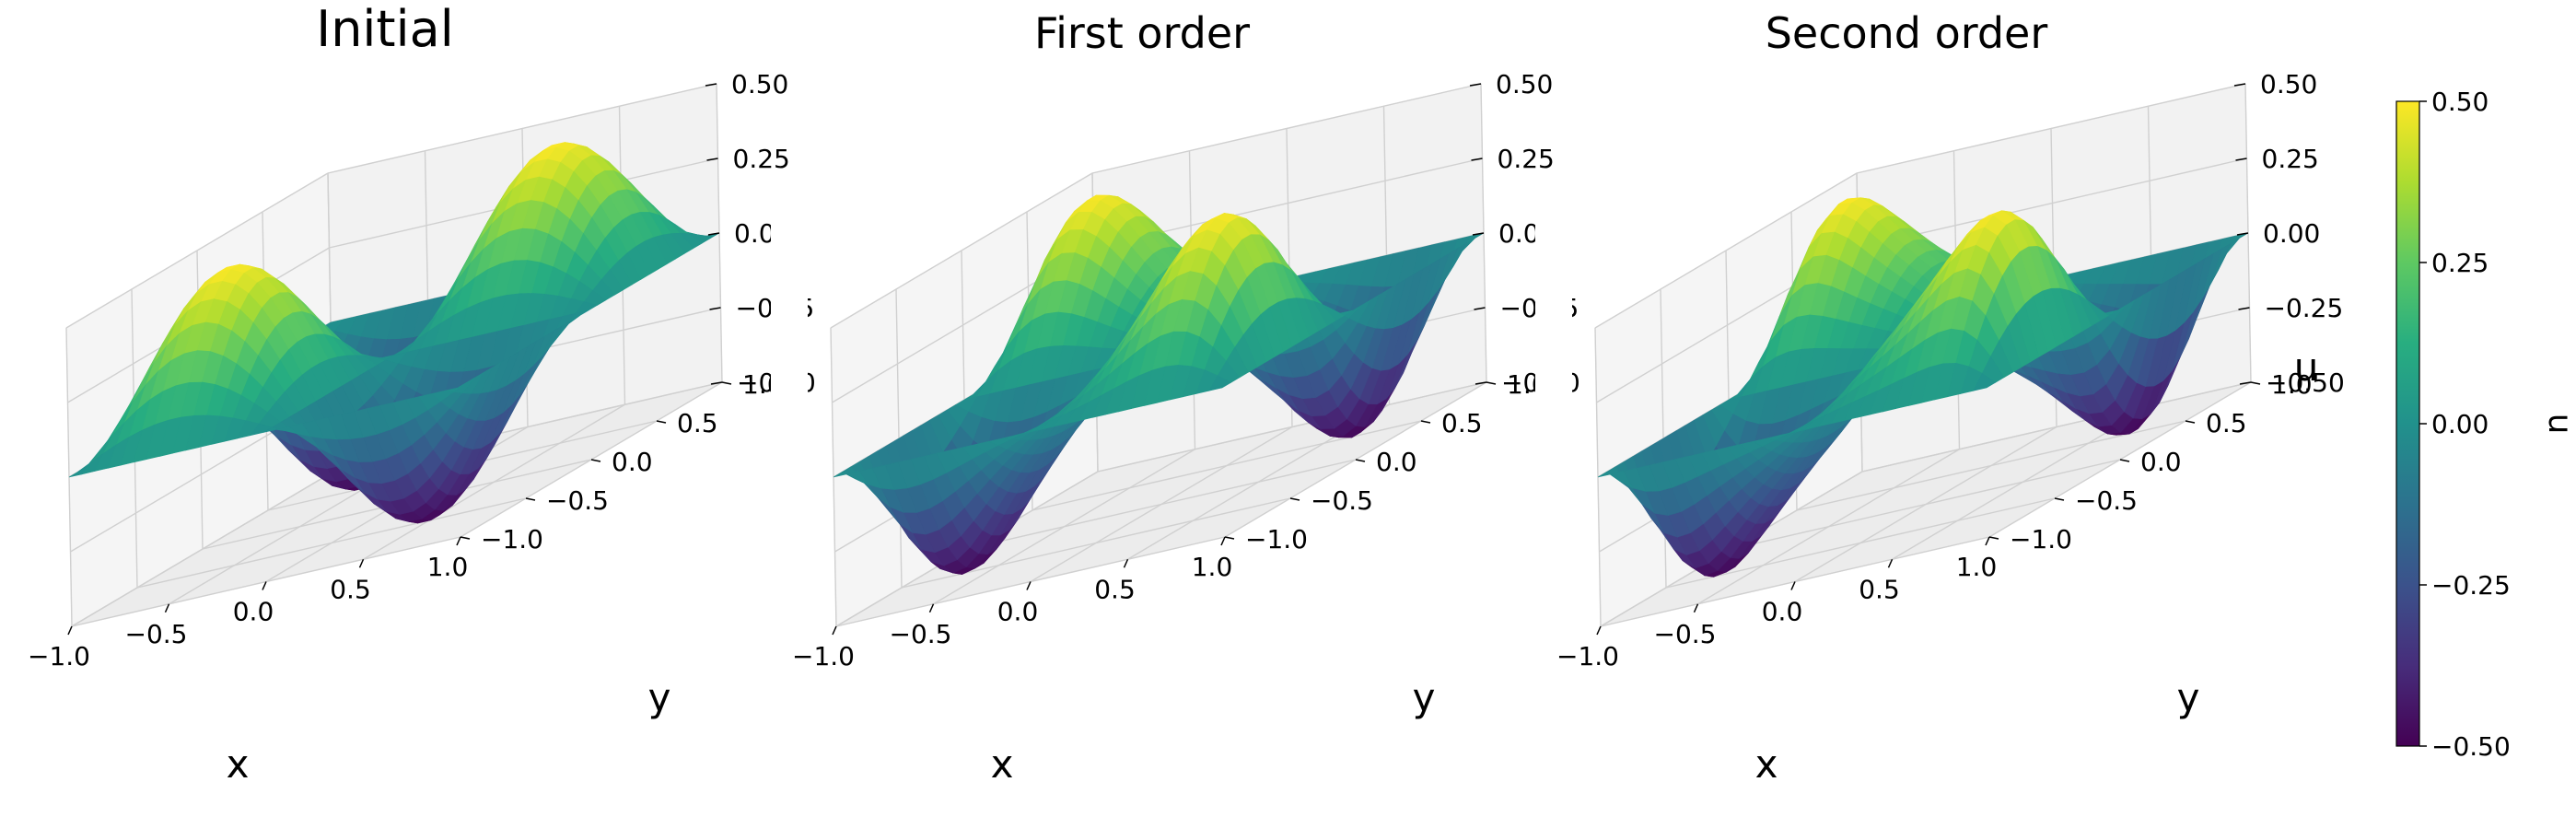 Image resolution: width=2576 pixels, height=817 pixels. What do you see at coordinates (2558, 424) in the screenshot?
I see `colorbar-label: u` at bounding box center [2558, 424].